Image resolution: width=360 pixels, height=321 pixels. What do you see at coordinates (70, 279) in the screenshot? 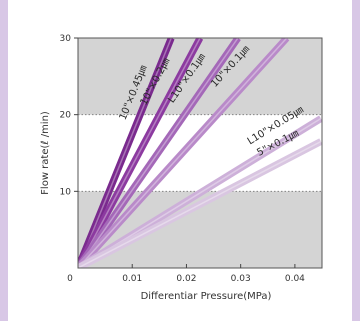
I see `x-tick-label: 0` at bounding box center [70, 279].